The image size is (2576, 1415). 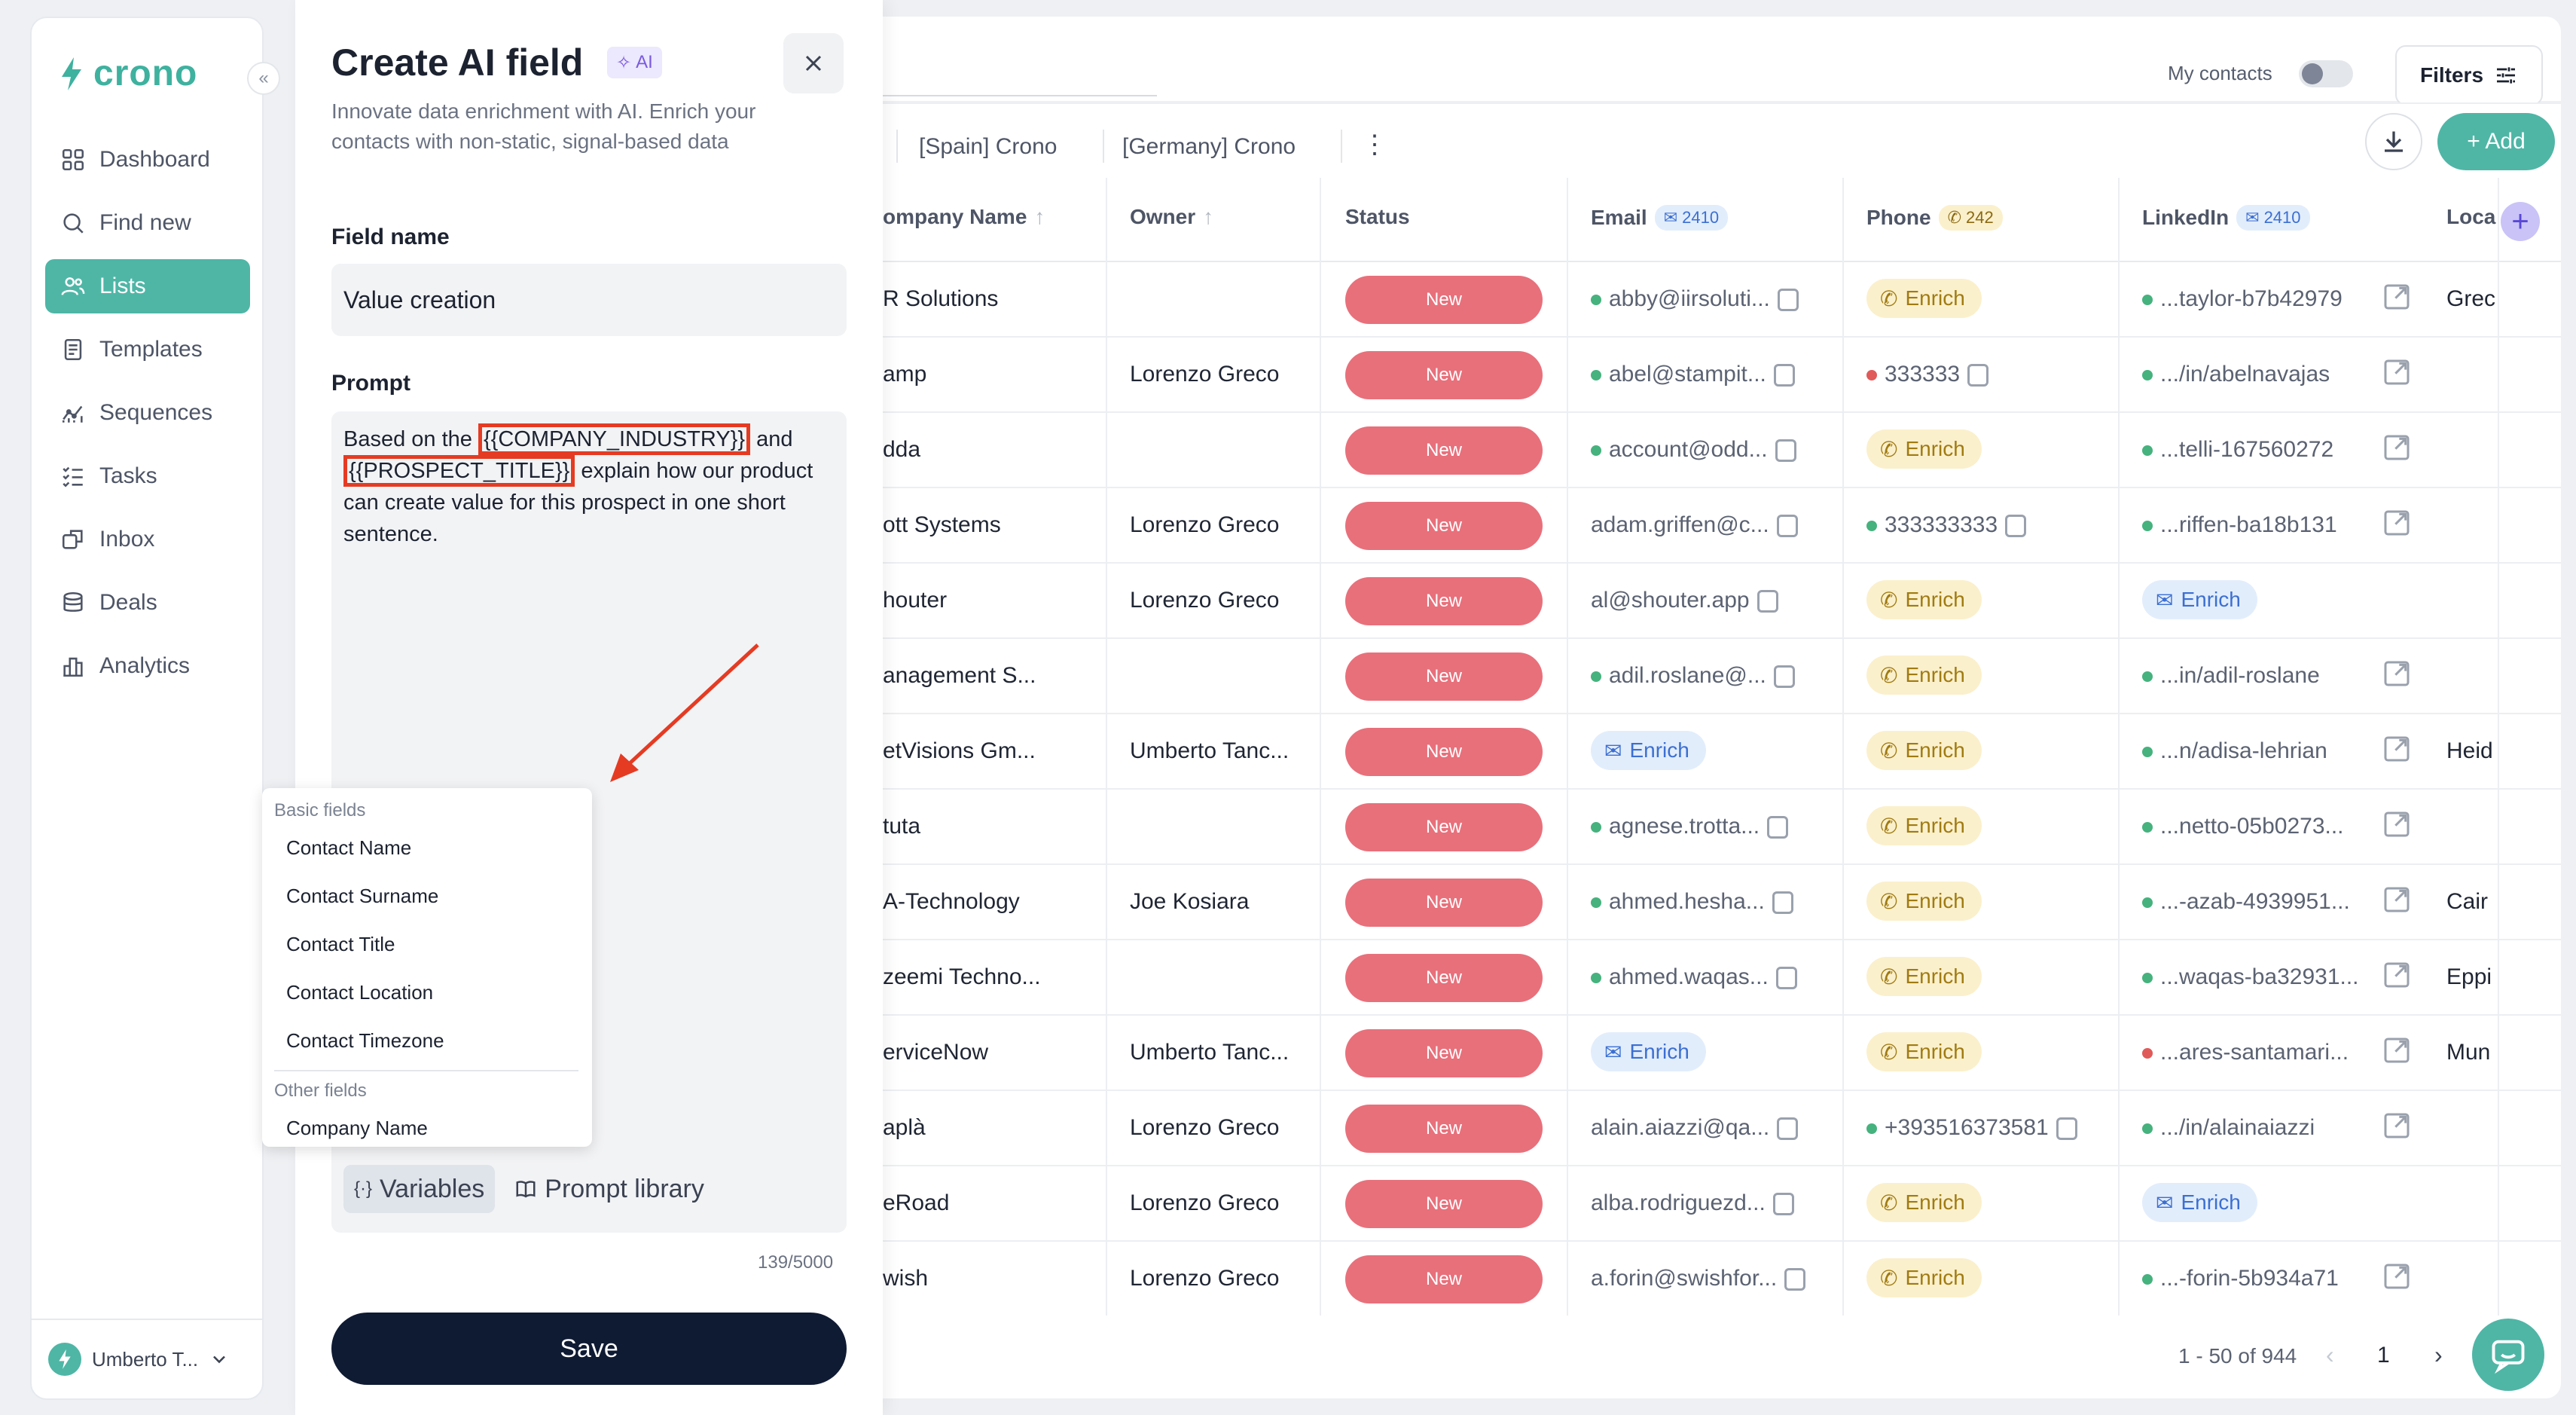 I want to click on add-column-button: +, so click(x=2520, y=221).